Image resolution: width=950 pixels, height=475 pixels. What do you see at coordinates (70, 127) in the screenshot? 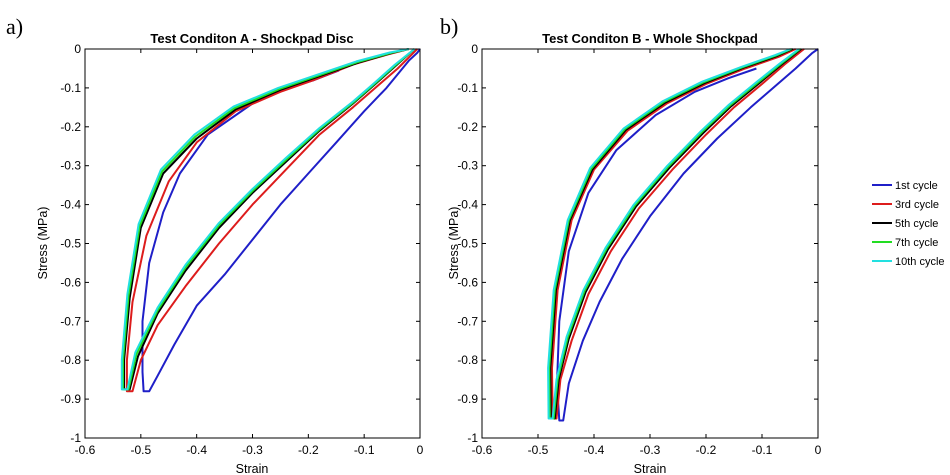
I see `panel-a-y-tick-label: -0.2` at bounding box center [70, 127].